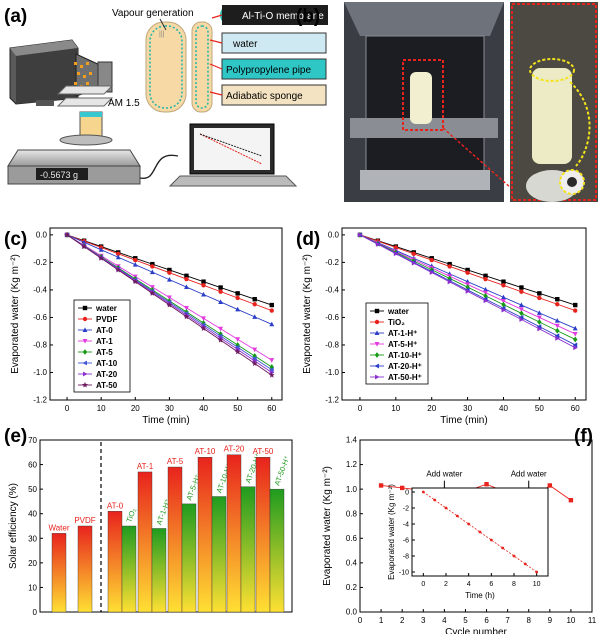 Image resolution: width=600 pixels, height=639 pixels. What do you see at coordinates (104, 330) in the screenshot?
I see `legend-label: AT-0` at bounding box center [104, 330].